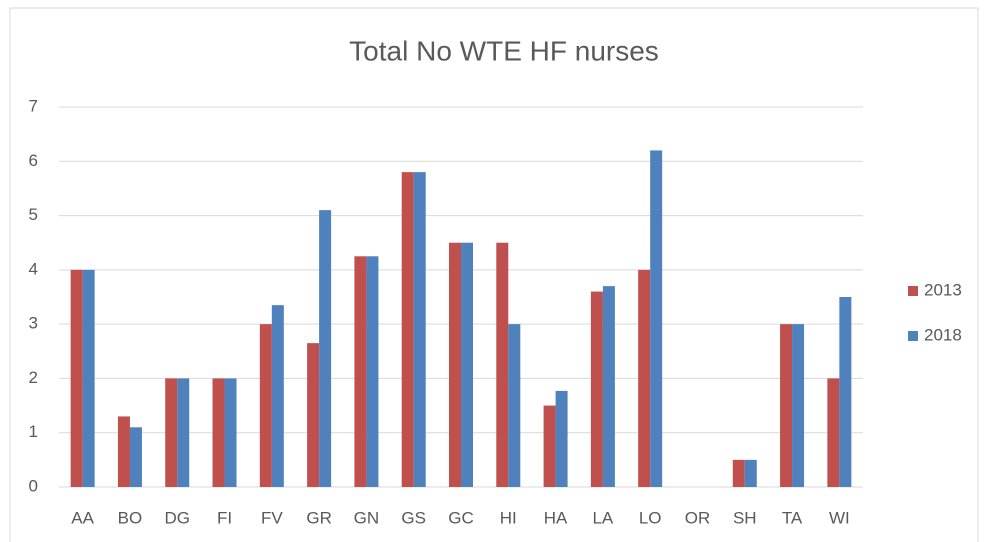 Image resolution: width=987 pixels, height=542 pixels. What do you see at coordinates (319, 517) in the screenshot?
I see `x-tick-label: GR` at bounding box center [319, 517].